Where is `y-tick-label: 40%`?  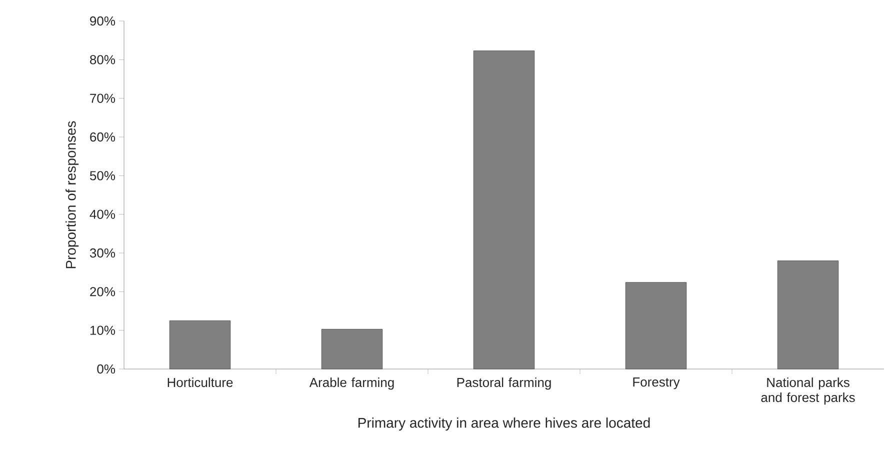
y-tick-label: 40% is located at coordinates (103, 214).